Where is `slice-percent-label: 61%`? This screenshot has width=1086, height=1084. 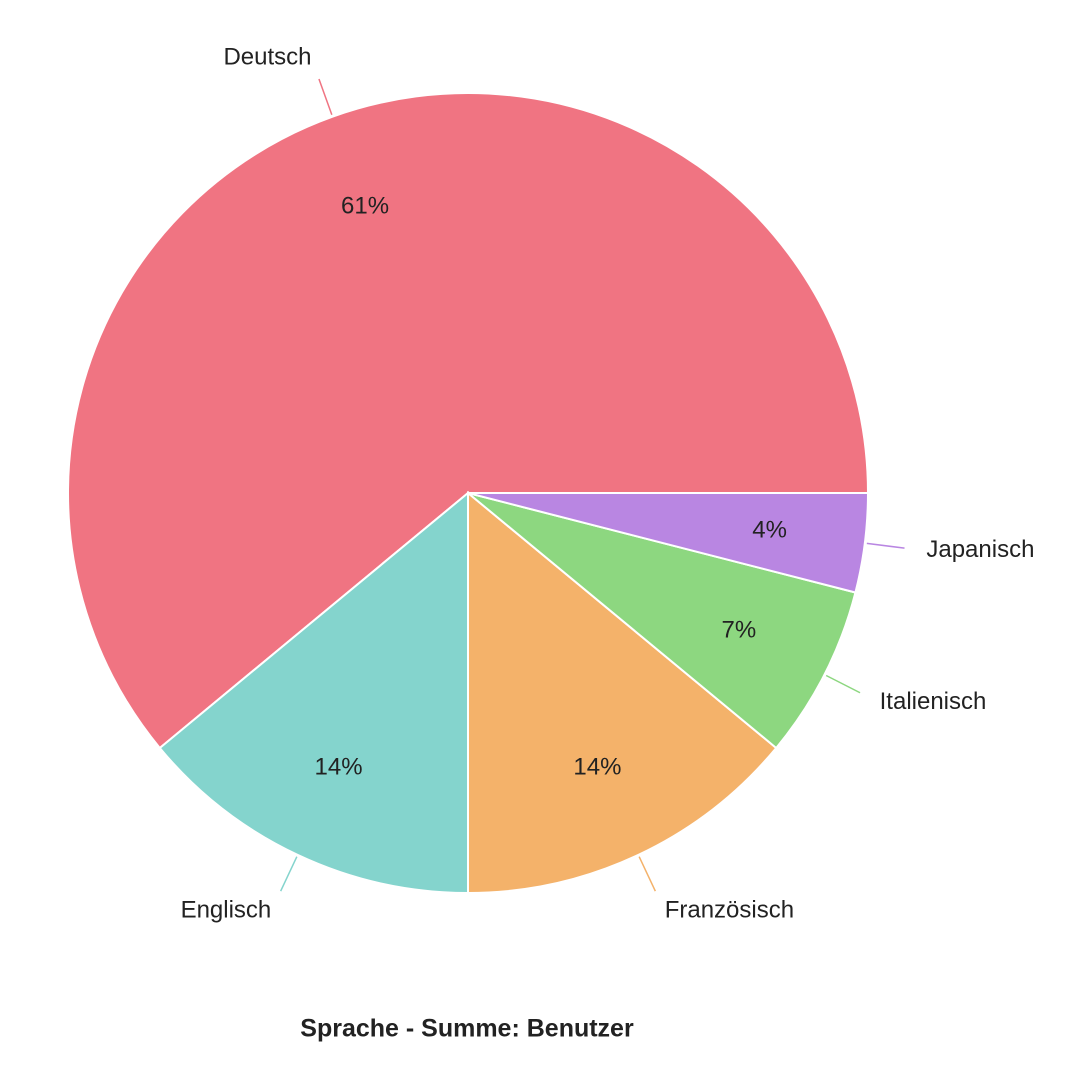 slice-percent-label: 61% is located at coordinates (365, 205).